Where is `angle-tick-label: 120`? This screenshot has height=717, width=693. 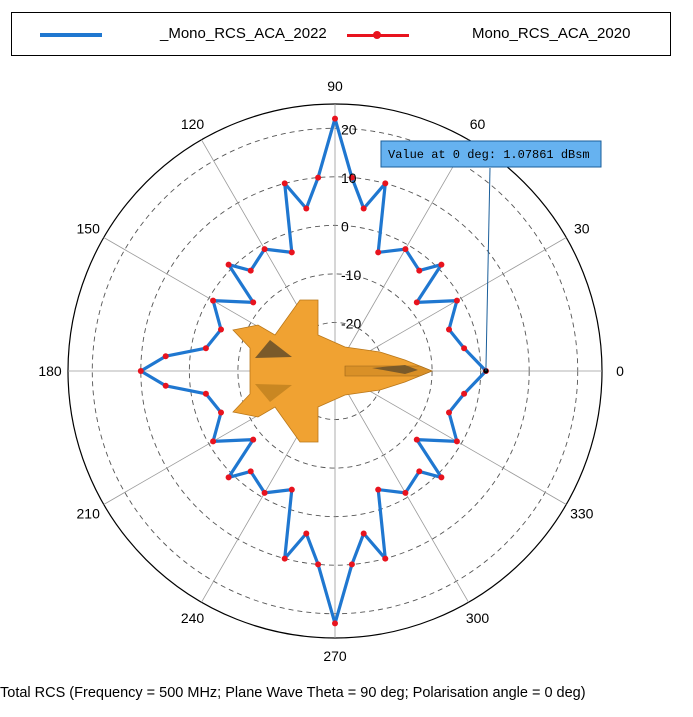
angle-tick-label: 120 is located at coordinates (193, 124).